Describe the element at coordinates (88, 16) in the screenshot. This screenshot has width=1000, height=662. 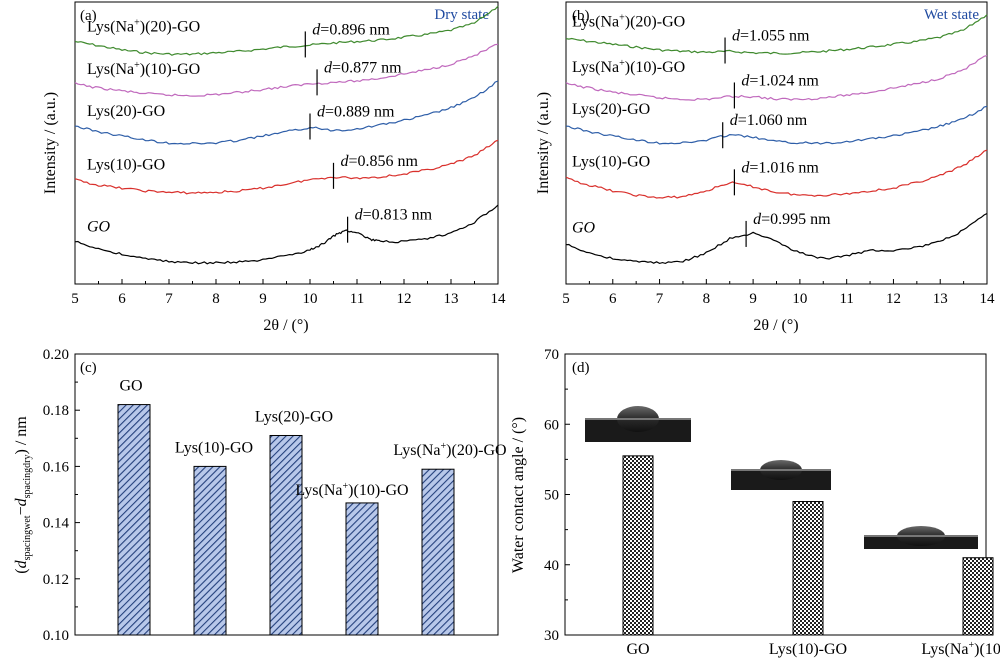
I see `panel-a-label: (a)` at that location.